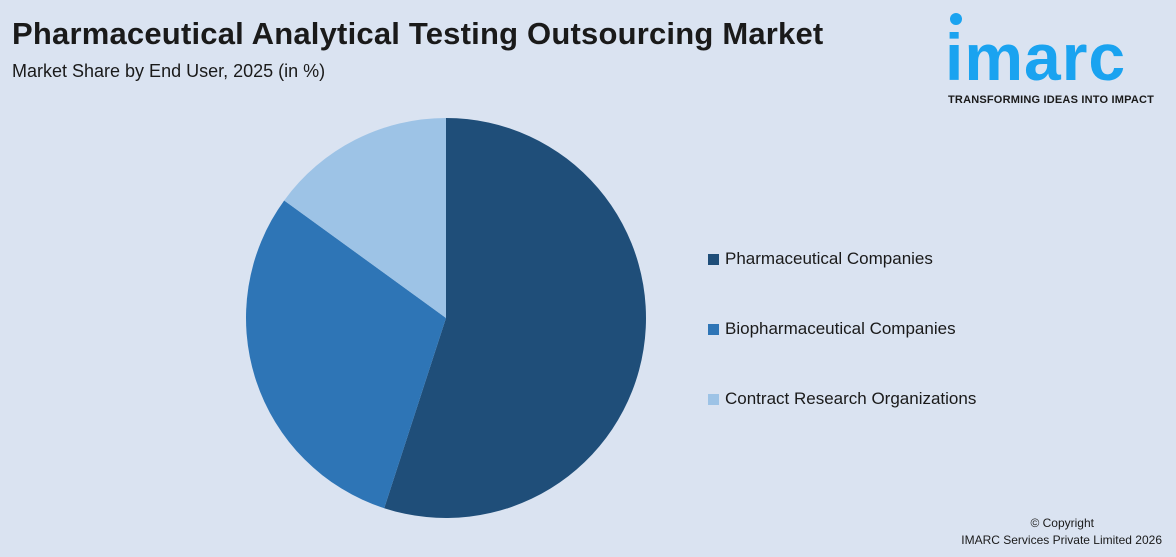 Image resolution: width=1176 pixels, height=557 pixels. What do you see at coordinates (365, 218) in the screenshot?
I see `pie-slice-contract-research-organizations` at bounding box center [365, 218].